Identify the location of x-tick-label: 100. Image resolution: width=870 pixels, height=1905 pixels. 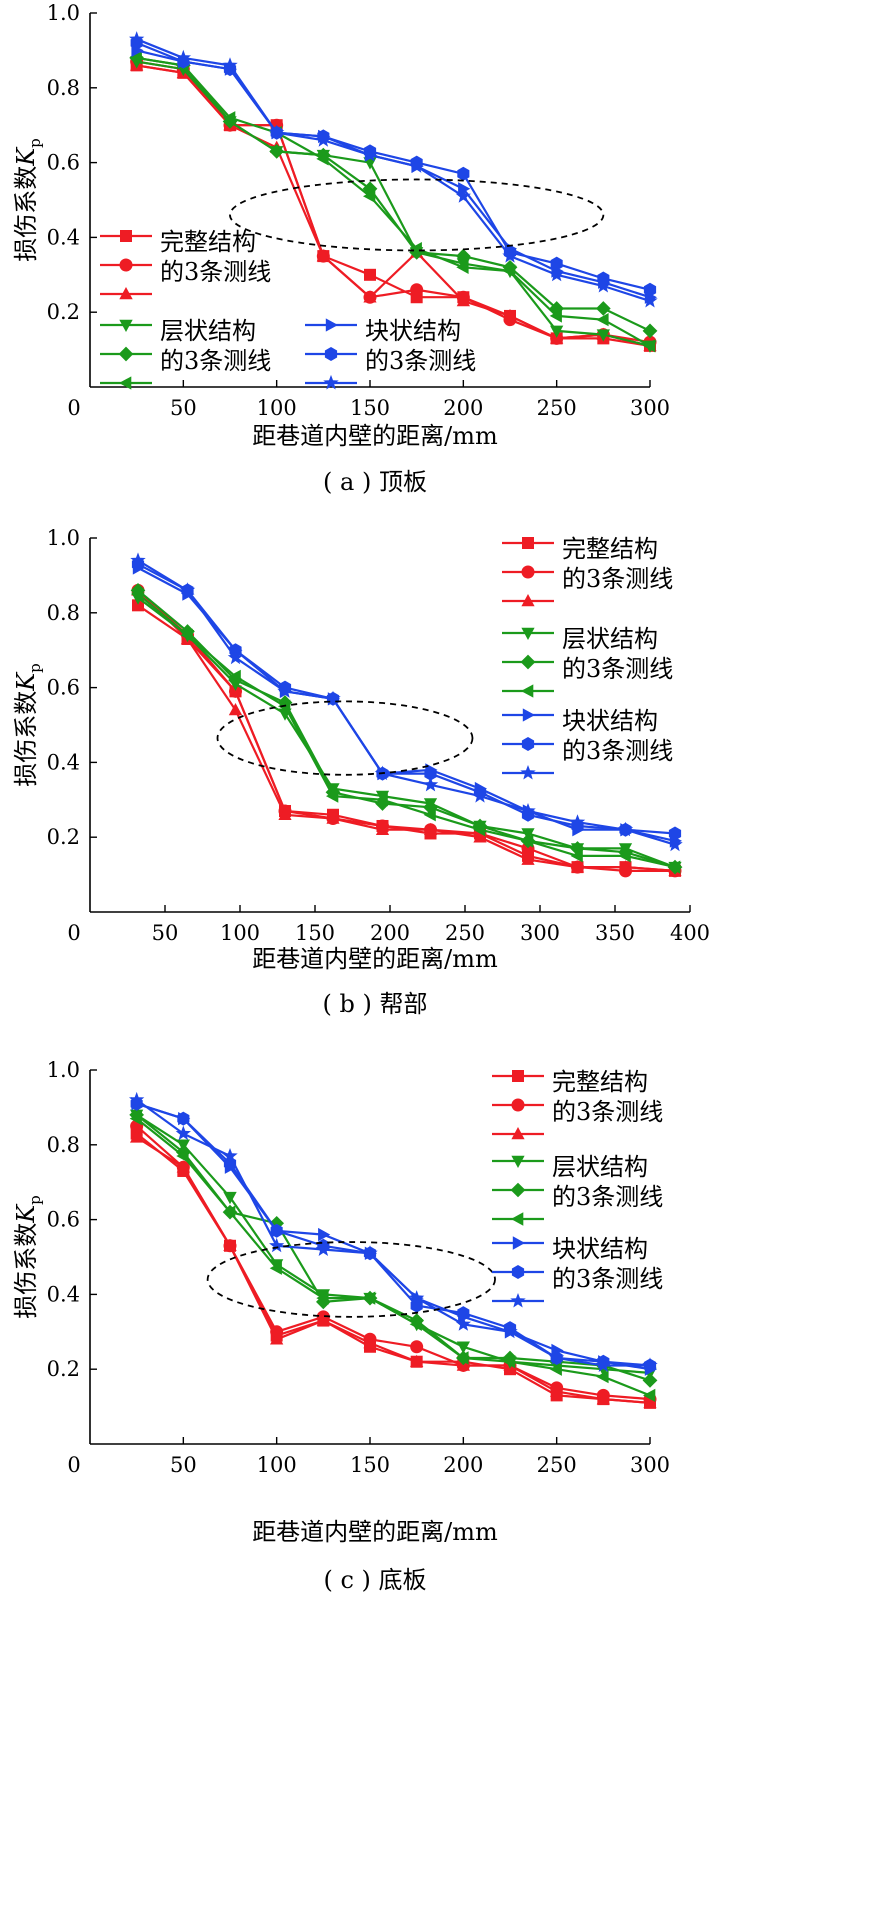
(277, 408).